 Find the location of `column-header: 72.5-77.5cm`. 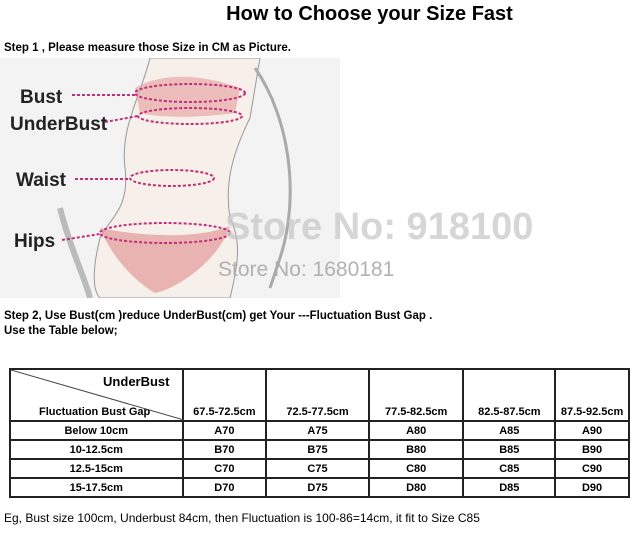

column-header: 72.5-77.5cm is located at coordinates (317, 395).